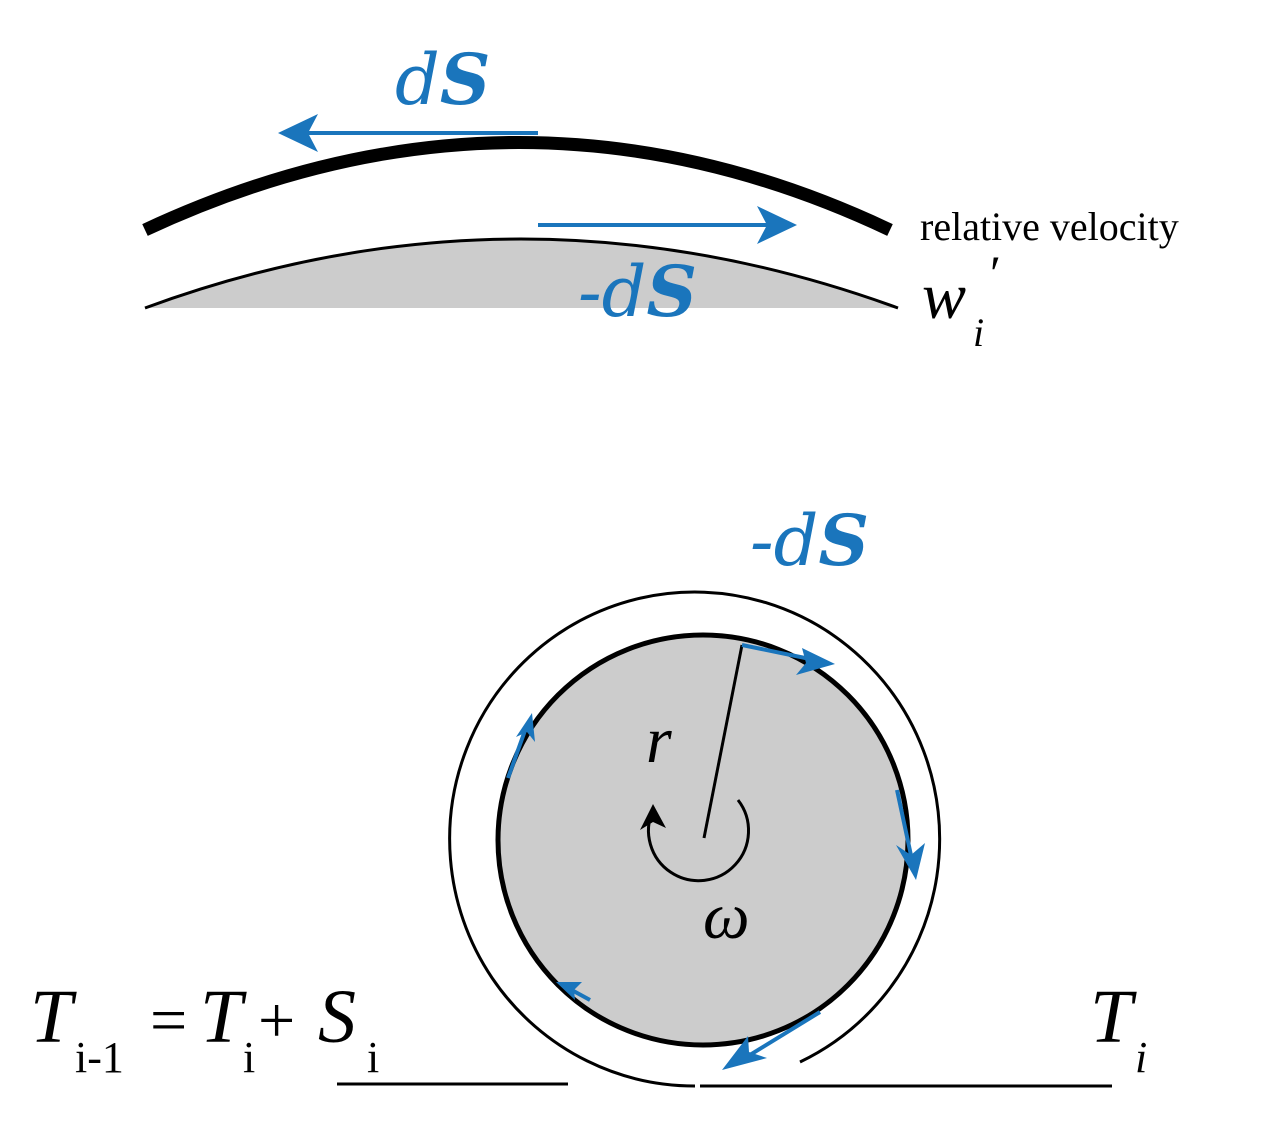 The image size is (1264, 1139). Describe the element at coordinates (298, 133) in the screenshot. I see `ds-arrowhead` at that location.